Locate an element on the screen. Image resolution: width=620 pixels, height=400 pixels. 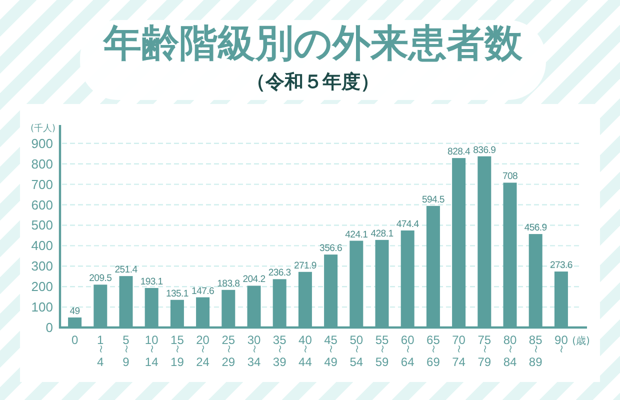
x-tick-label: 10 〜 14 is located at coordinates (151, 351).